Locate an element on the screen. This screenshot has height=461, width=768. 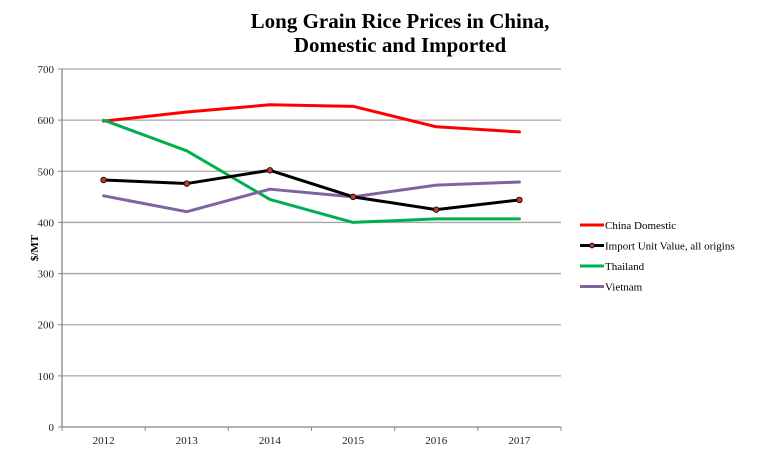
legend-item-vietnam: Vietnam is located at coordinates (611, 288).